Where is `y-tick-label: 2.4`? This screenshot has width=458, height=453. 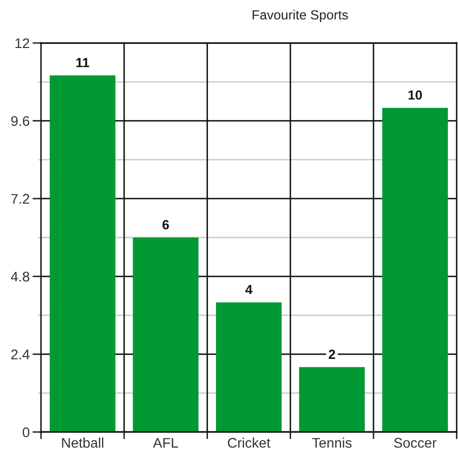
y-tick-label: 2.4 is located at coordinates (20, 355).